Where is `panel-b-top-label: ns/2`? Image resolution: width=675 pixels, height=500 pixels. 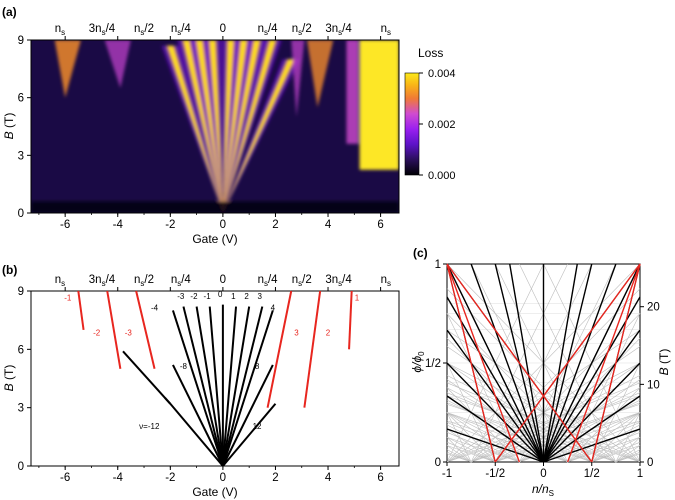 panel-b-top-label: ns/2 is located at coordinates (302, 281).